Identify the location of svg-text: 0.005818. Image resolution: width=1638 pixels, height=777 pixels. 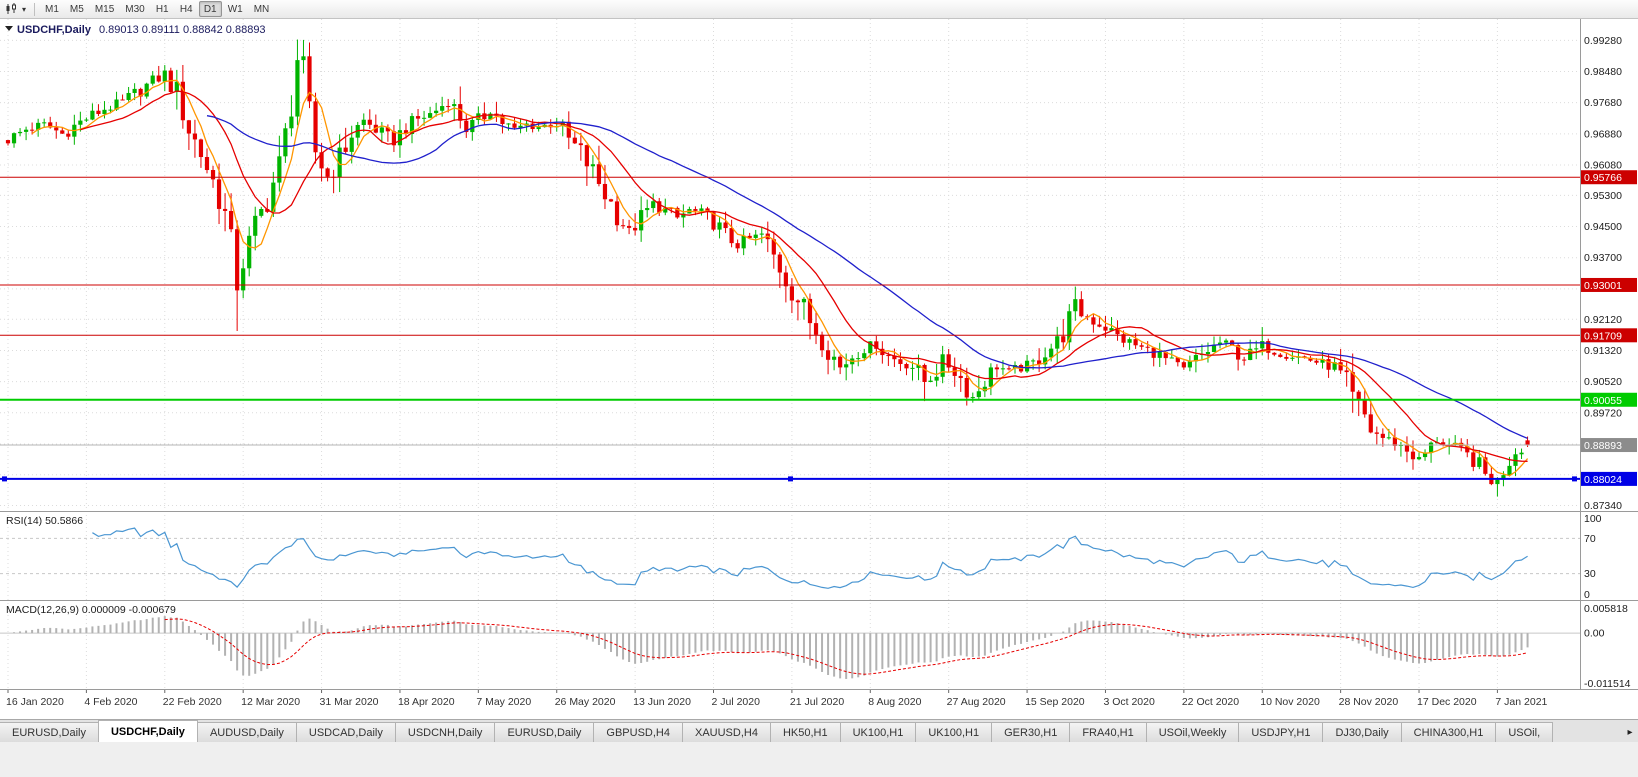
(1606, 609).